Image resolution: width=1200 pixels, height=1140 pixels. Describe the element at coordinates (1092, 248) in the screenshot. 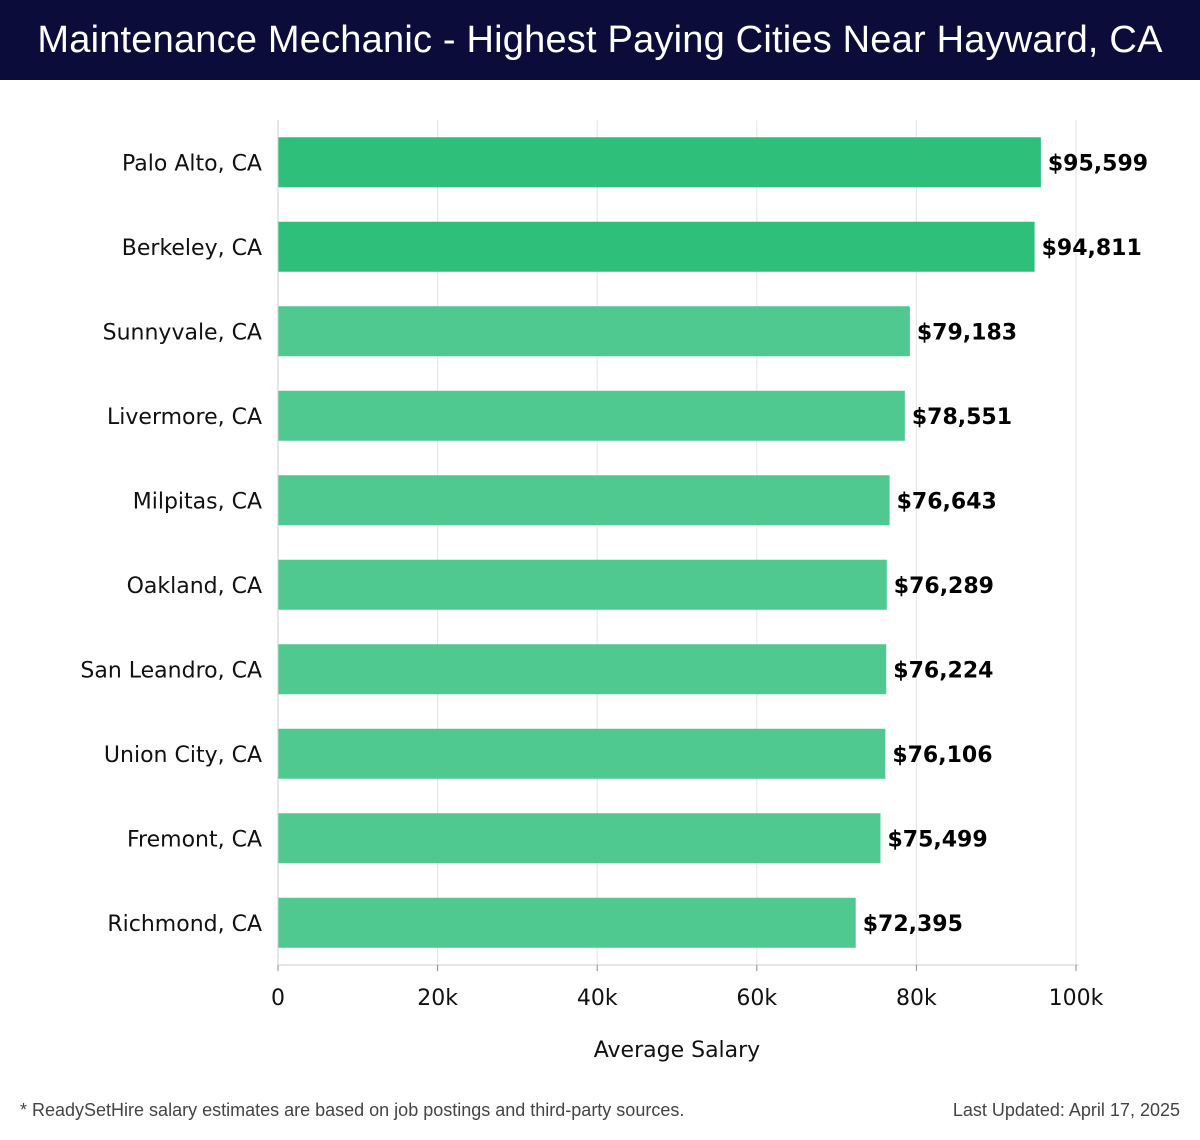

I see `data-label: $94,811` at that location.